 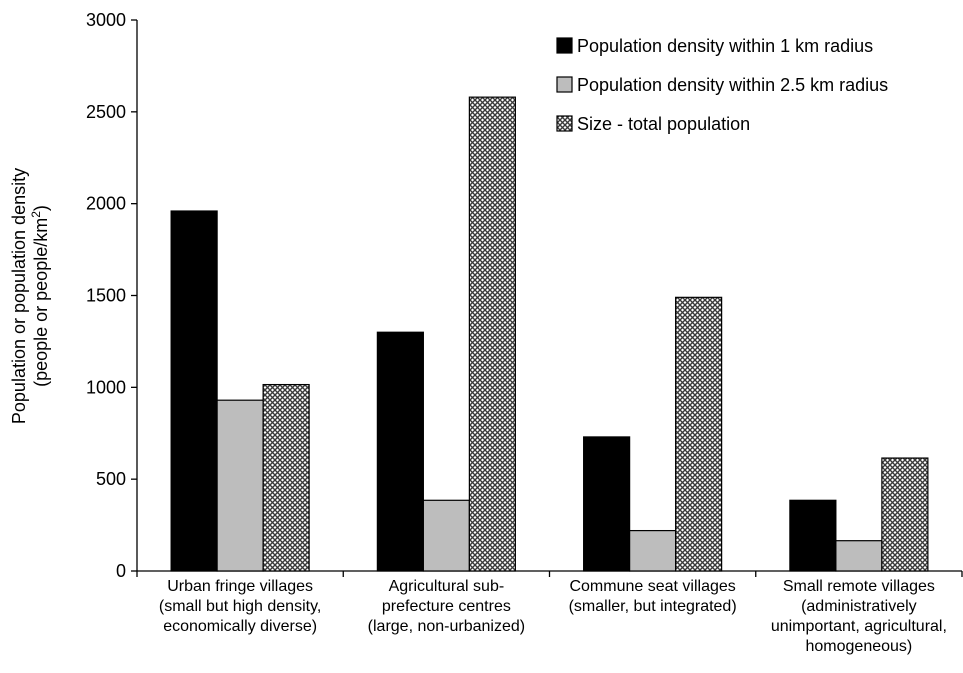 I want to click on legend-label: Population density within 2.5 km radius, so click(x=732, y=85).